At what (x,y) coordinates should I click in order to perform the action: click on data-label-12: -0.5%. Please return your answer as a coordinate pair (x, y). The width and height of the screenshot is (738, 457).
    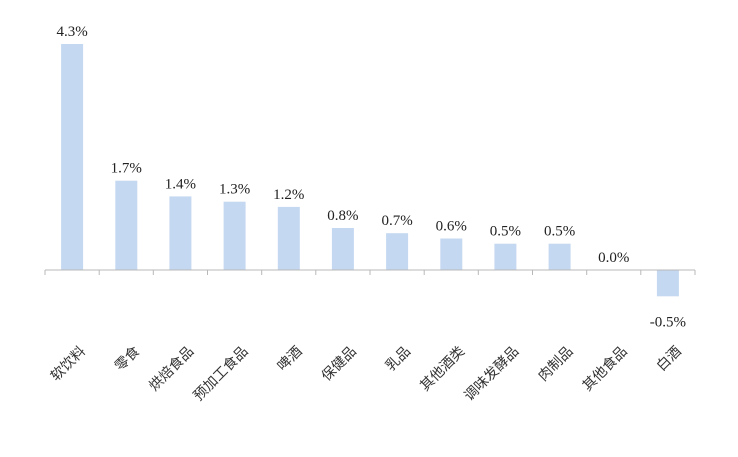
    Looking at the image, I should click on (668, 322).